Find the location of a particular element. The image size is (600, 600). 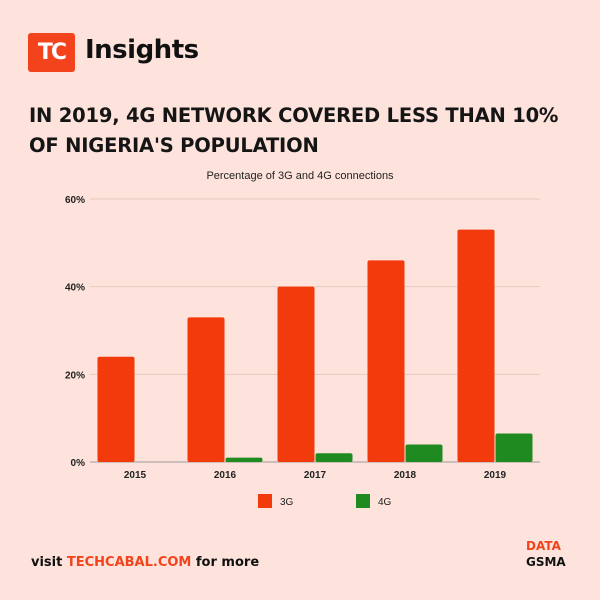

bar-4g-2018 is located at coordinates (424, 453).